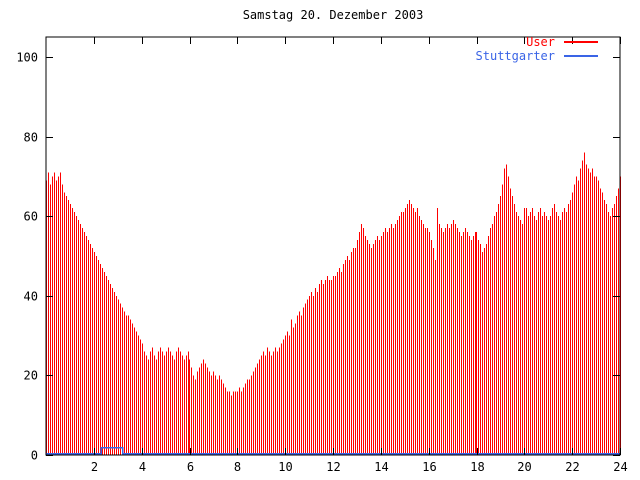 The height and width of the screenshot is (480, 640). Describe the element at coordinates (381, 467) in the screenshot. I see `x-tick-label: 14` at that location.